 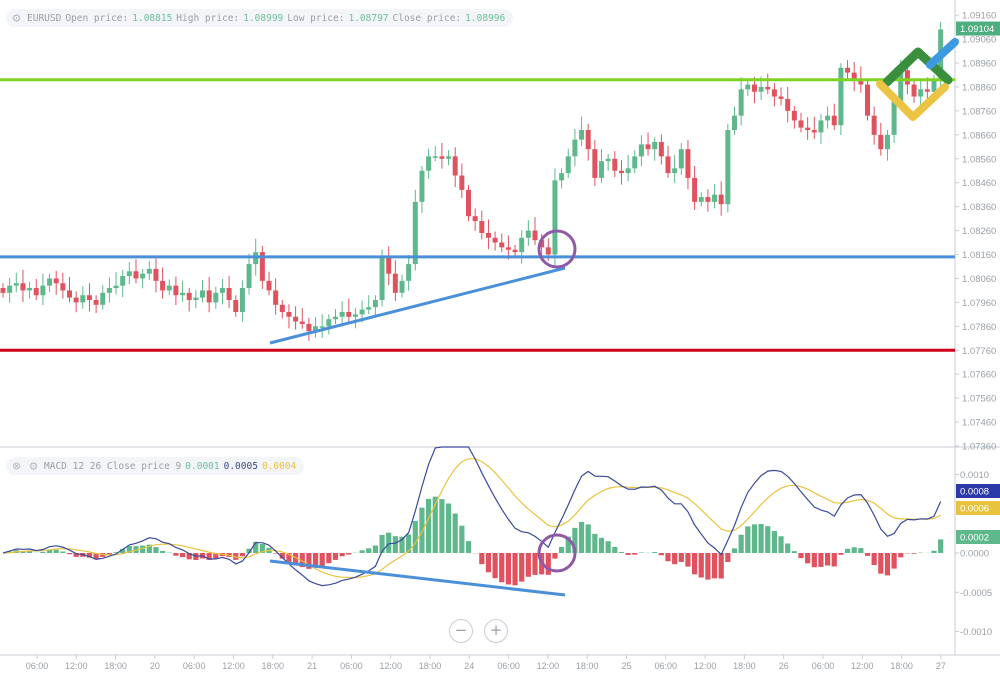 I want to click on macd-value-3: 0.0004, so click(x=279, y=466).